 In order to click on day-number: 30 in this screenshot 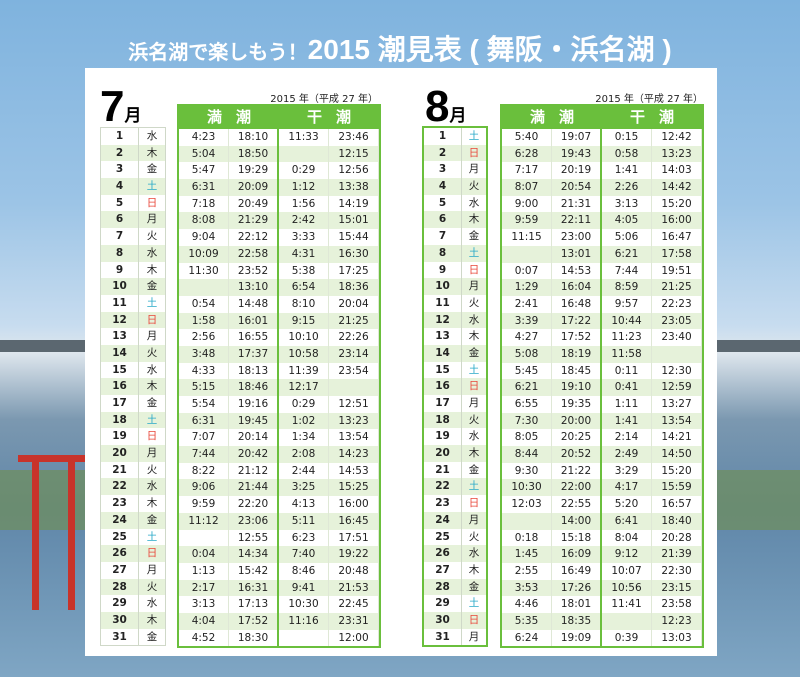, I will do `click(443, 620)`.